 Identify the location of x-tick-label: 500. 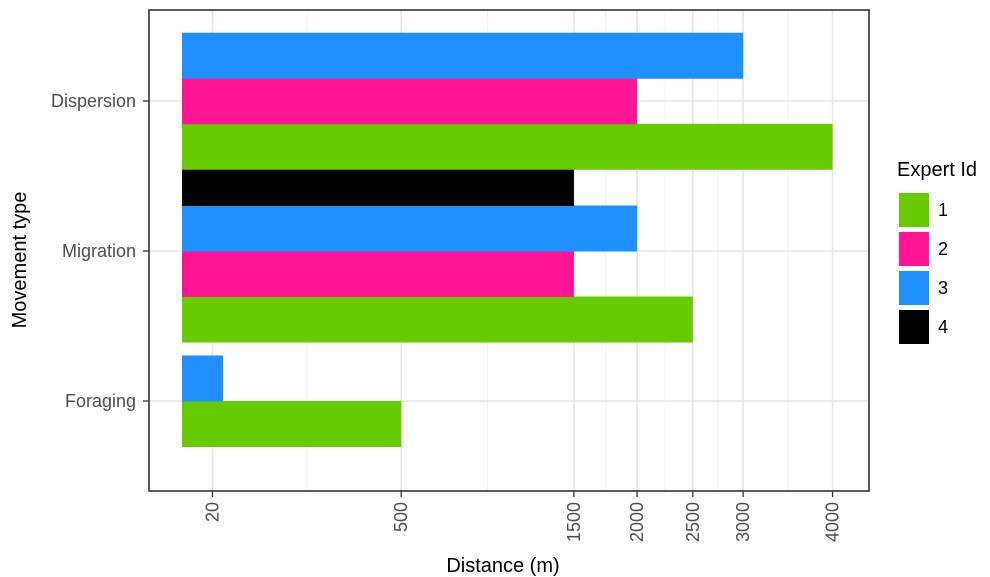
(401, 517).